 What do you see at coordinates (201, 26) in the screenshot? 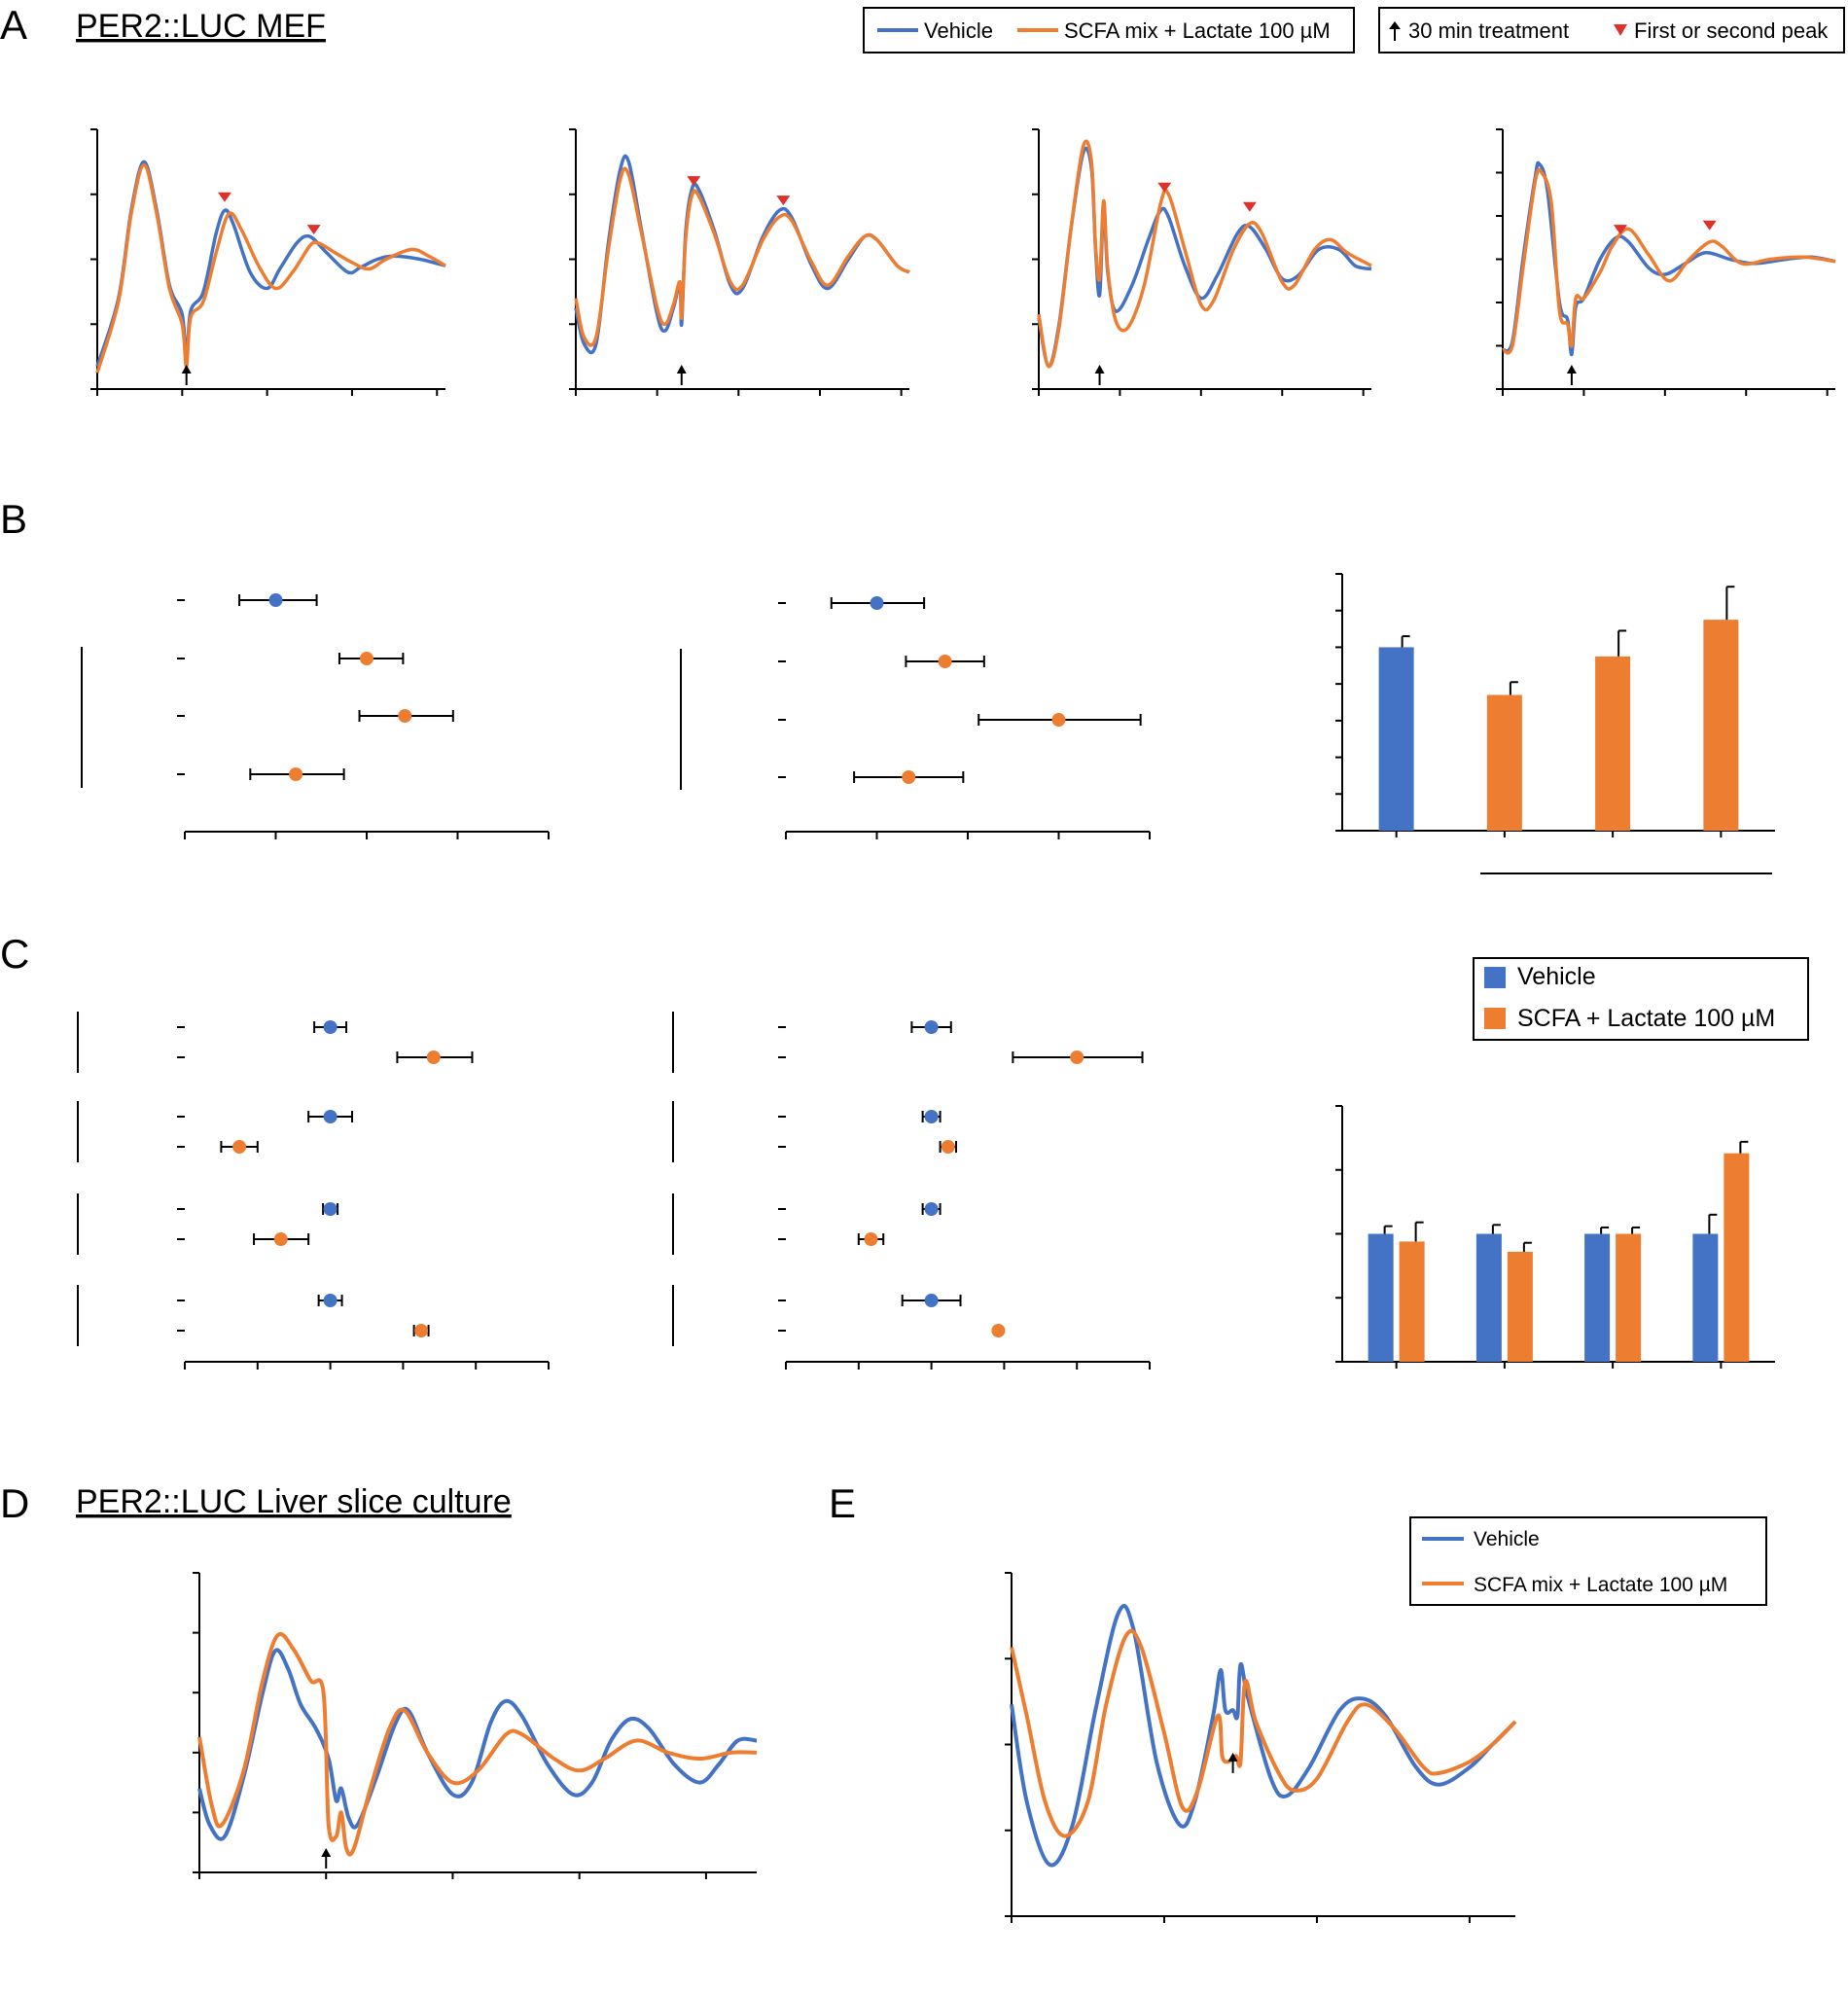
I see `panel-a-heading: PER2::LUC MEF` at bounding box center [201, 26].